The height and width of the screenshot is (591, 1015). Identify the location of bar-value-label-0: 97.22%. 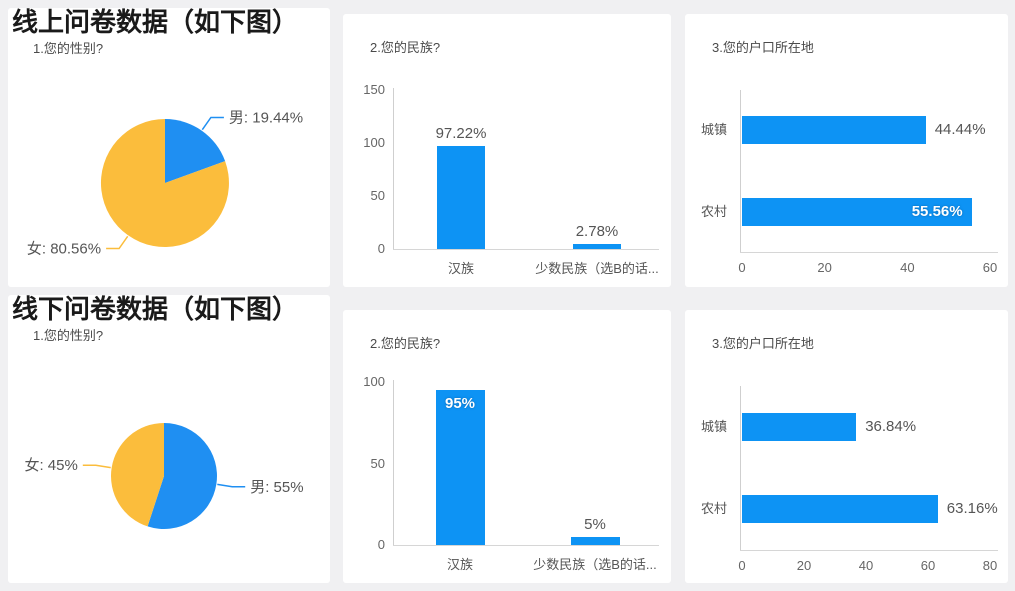
(461, 133).